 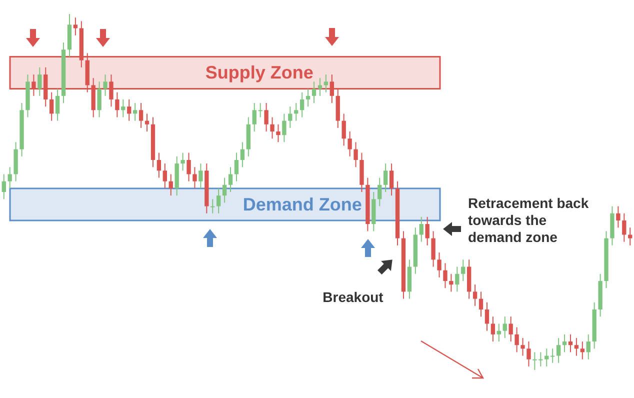 I want to click on band-label: Demand Zone, so click(x=302, y=204).